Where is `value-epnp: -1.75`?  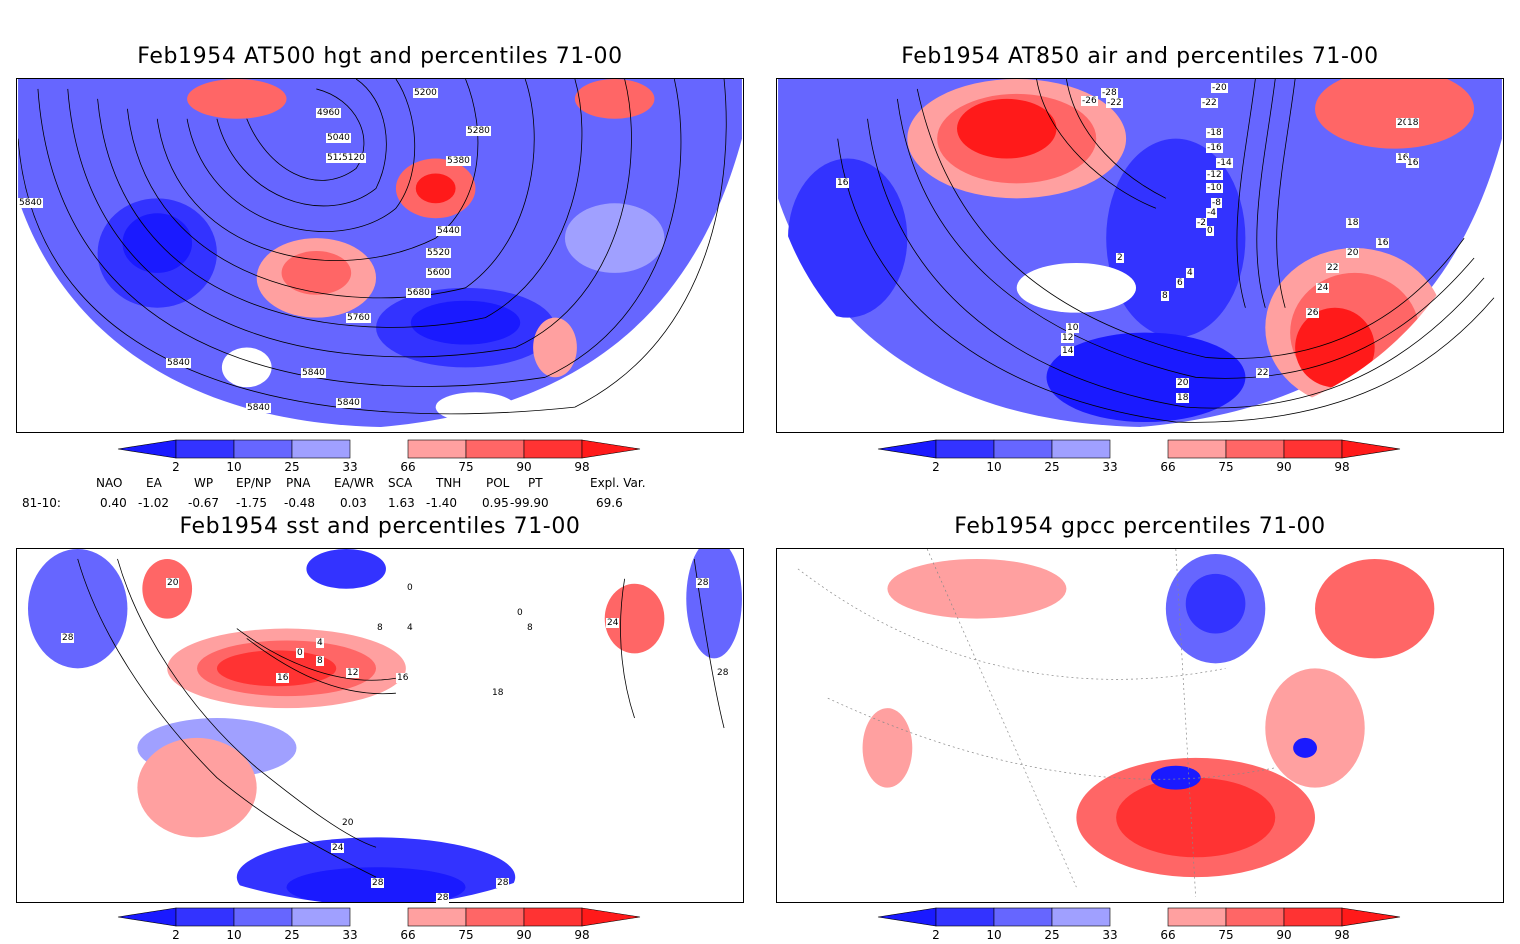
value-epnp: -1.75 is located at coordinates (252, 503).